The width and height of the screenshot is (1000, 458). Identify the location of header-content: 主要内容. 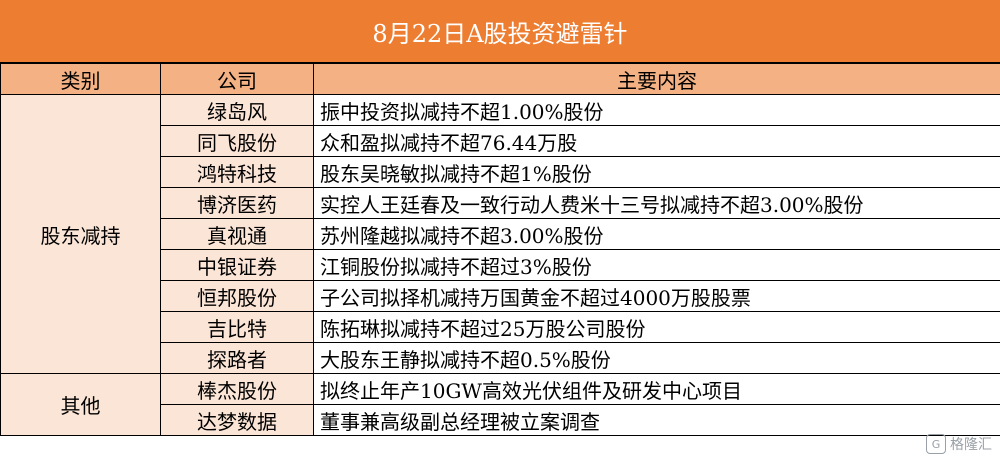
(656, 79).